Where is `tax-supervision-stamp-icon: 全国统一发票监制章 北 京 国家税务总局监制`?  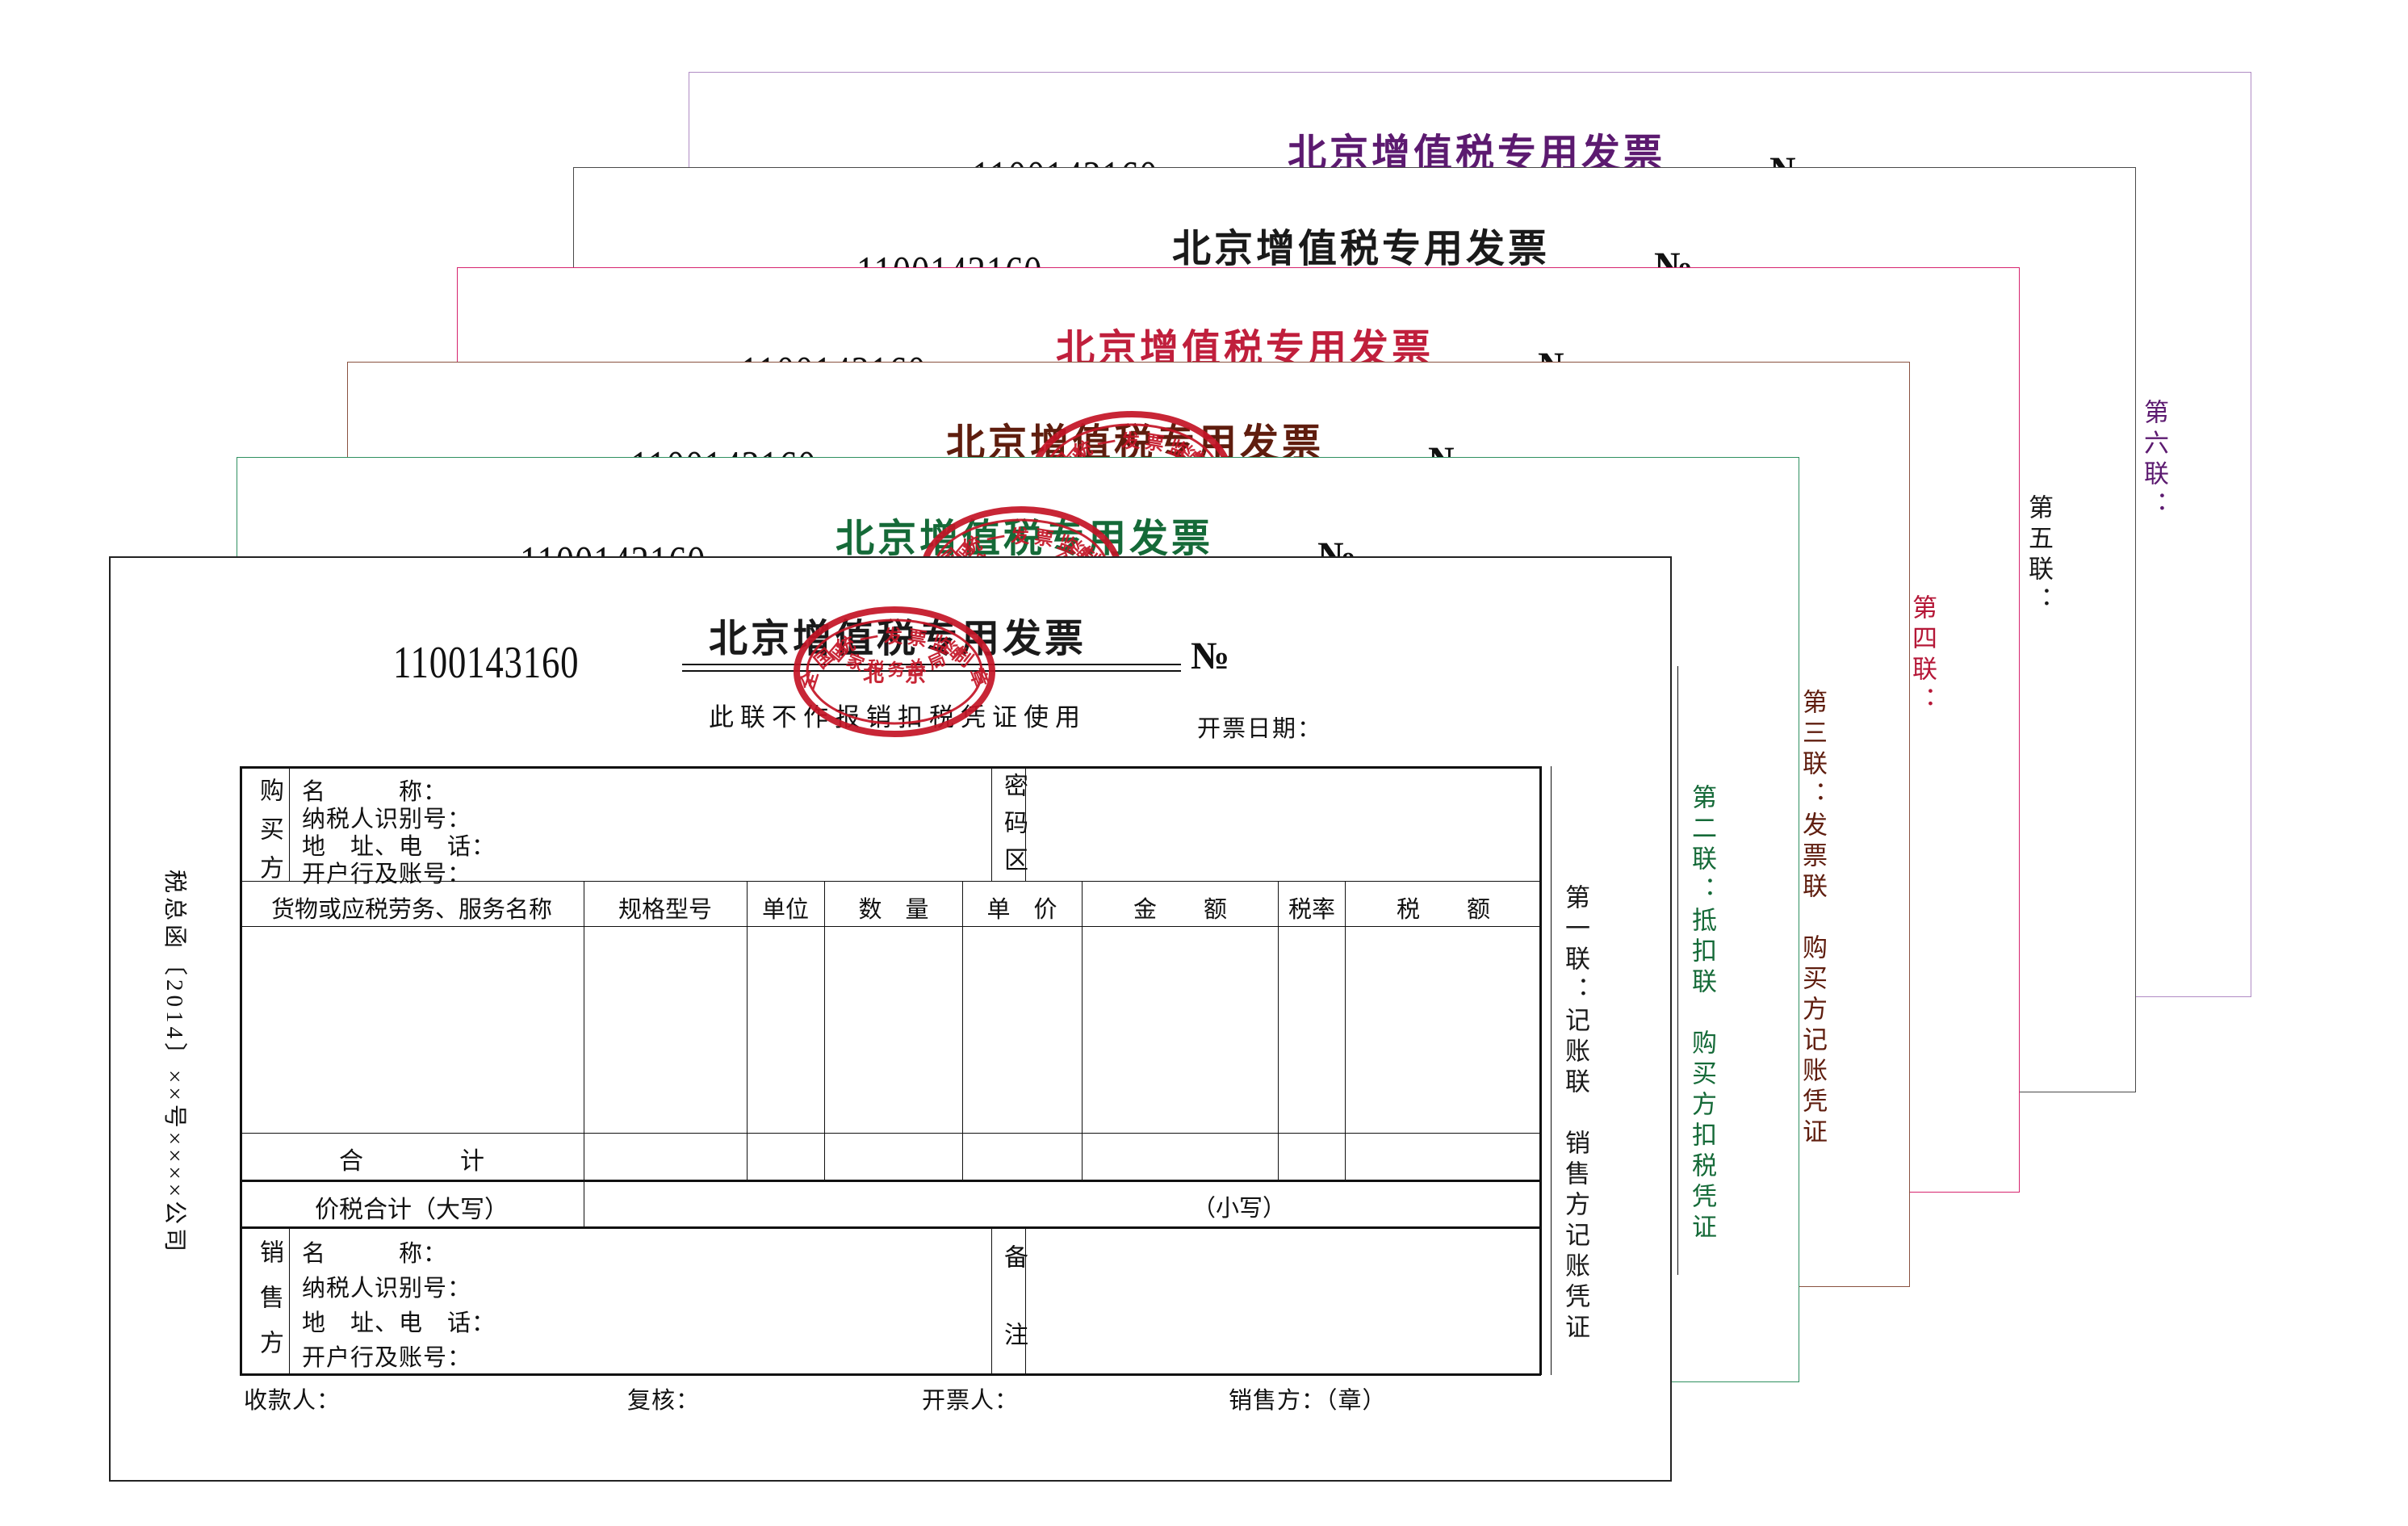 tax-supervision-stamp-icon: 全国统一发票监制章 北 京 国家税务总局监制 is located at coordinates (892, 669).